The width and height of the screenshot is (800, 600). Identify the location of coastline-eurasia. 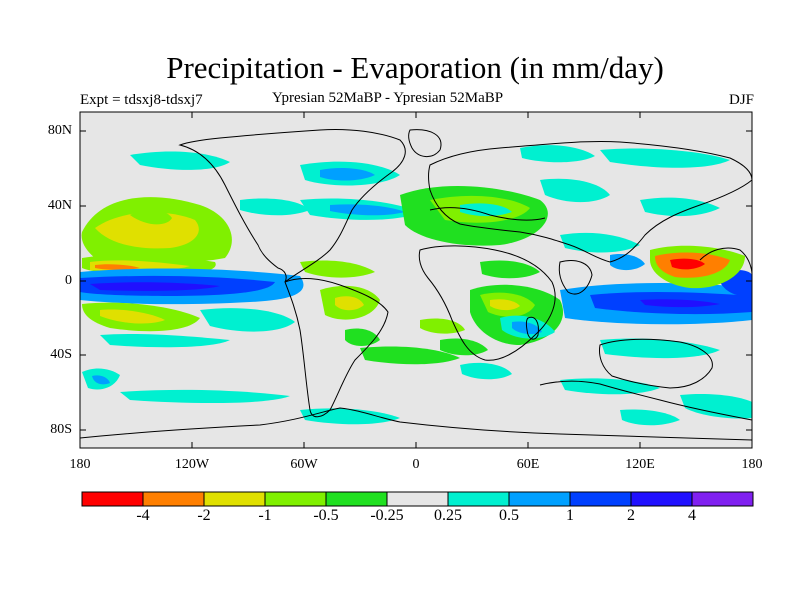
(590, 202).